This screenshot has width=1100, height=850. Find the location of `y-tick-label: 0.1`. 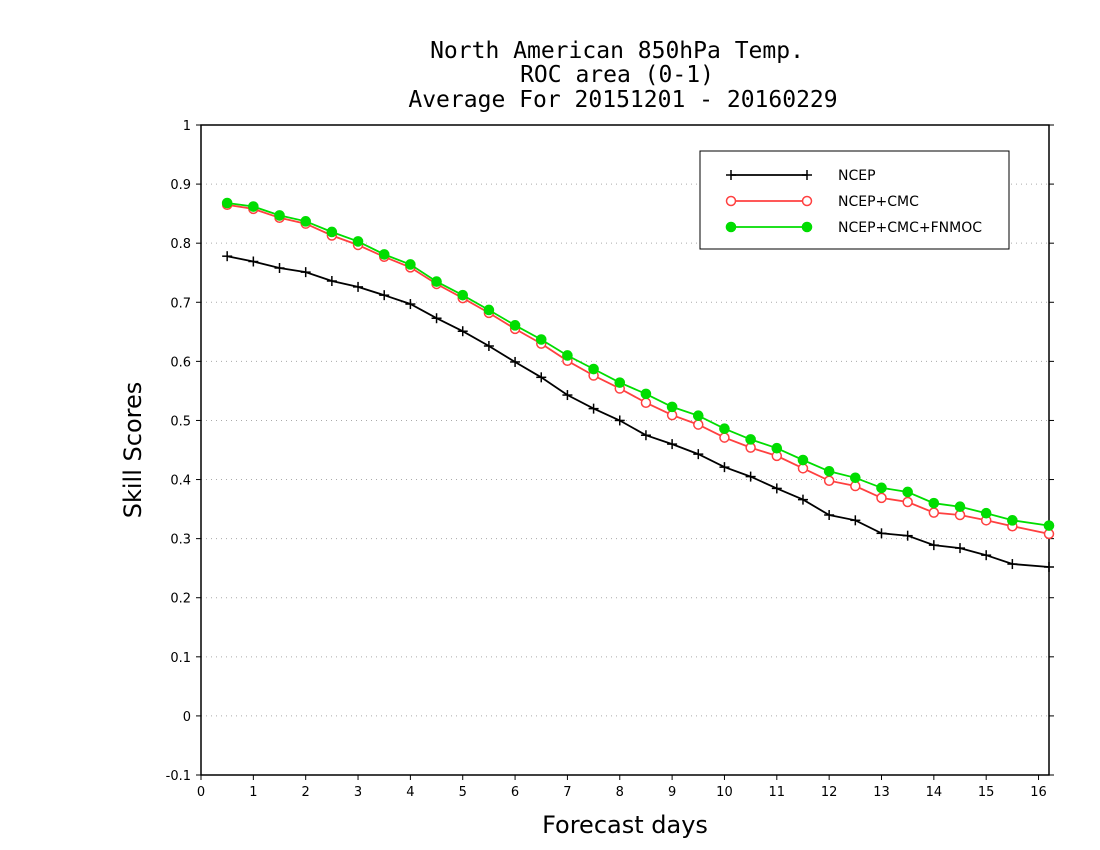

y-tick-label: 0.1 is located at coordinates (180, 658).